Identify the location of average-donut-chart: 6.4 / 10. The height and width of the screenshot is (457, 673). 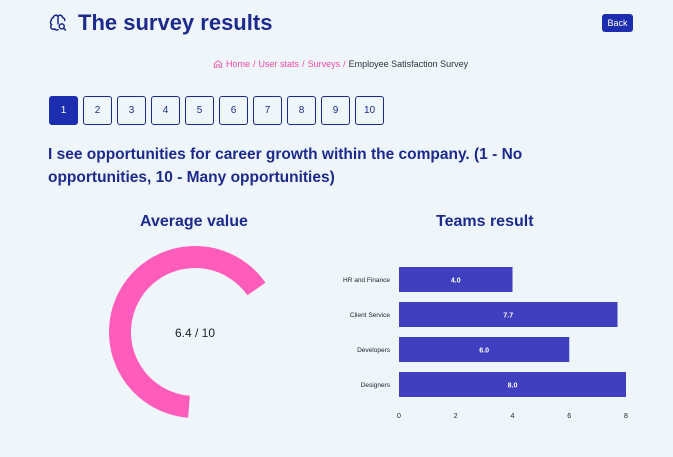
(187, 332).